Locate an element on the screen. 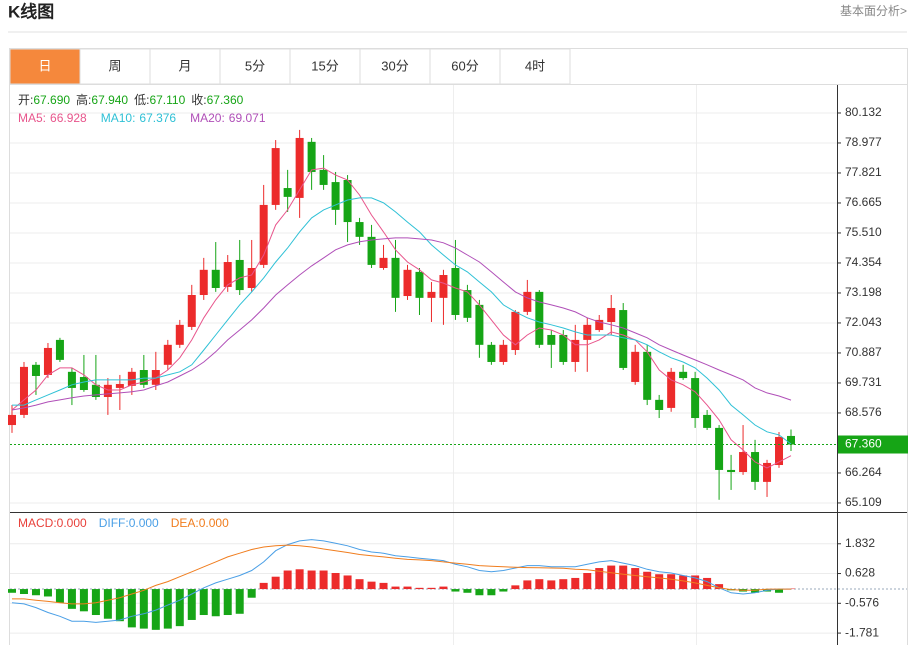 The image size is (913, 650). tab-label: 15分 is located at coordinates (324, 65).